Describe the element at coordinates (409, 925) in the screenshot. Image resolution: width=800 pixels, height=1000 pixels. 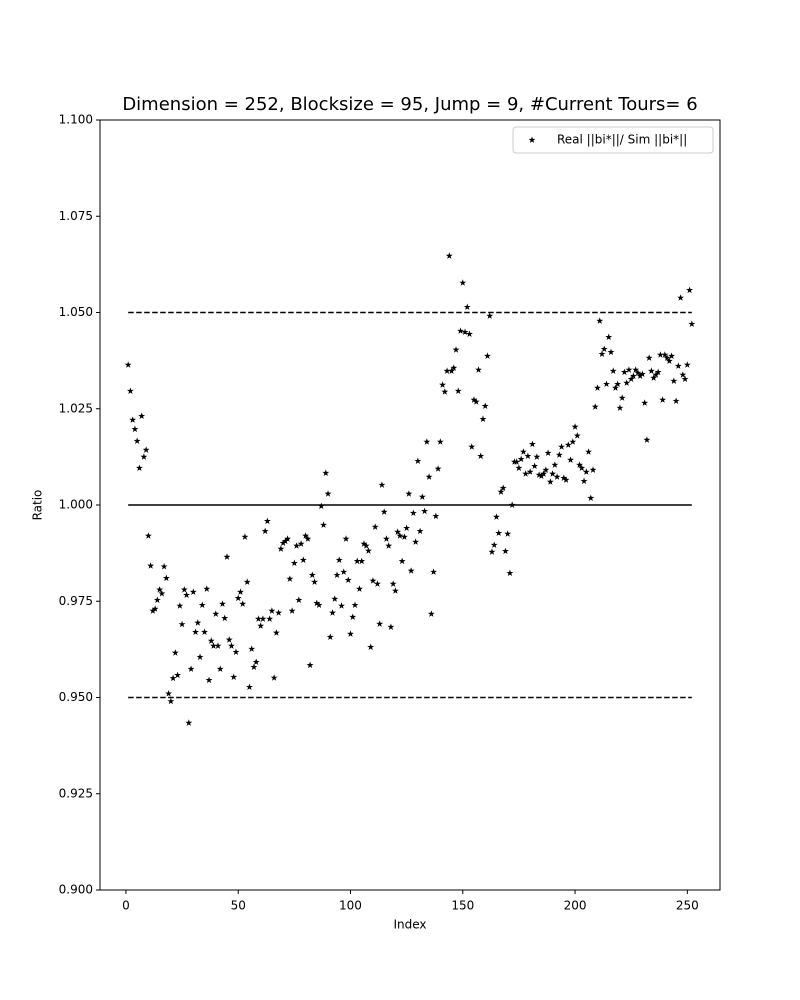
I see `x-axis-label: Index` at that location.